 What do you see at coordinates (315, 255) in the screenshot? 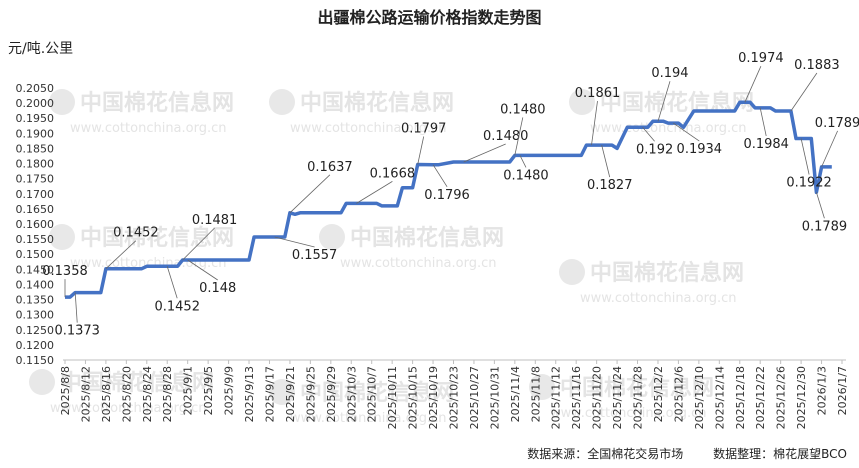
I see `data-label: 0.1557` at bounding box center [315, 255].